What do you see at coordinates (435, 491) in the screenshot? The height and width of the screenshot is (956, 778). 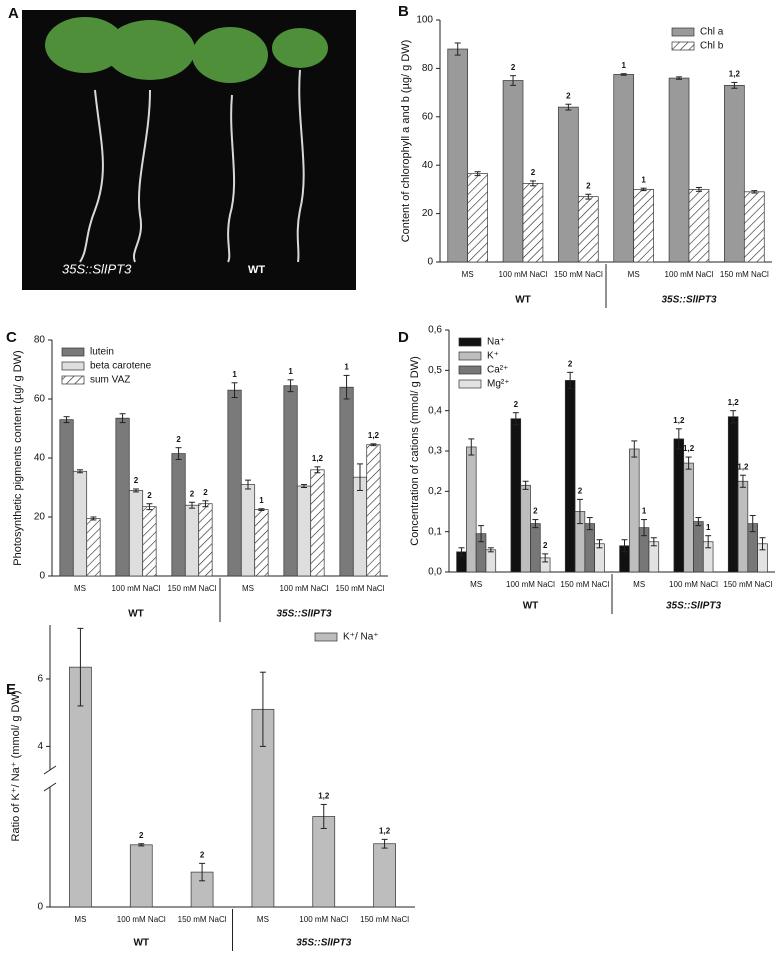 I see `y-tick-label: 0,2` at bounding box center [435, 491].